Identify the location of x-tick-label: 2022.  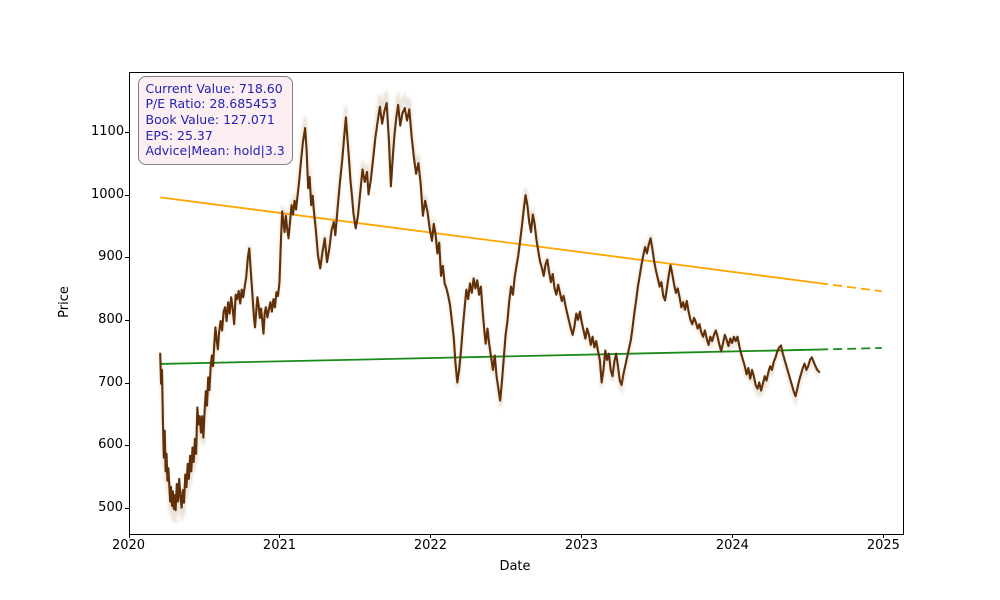
(430, 545).